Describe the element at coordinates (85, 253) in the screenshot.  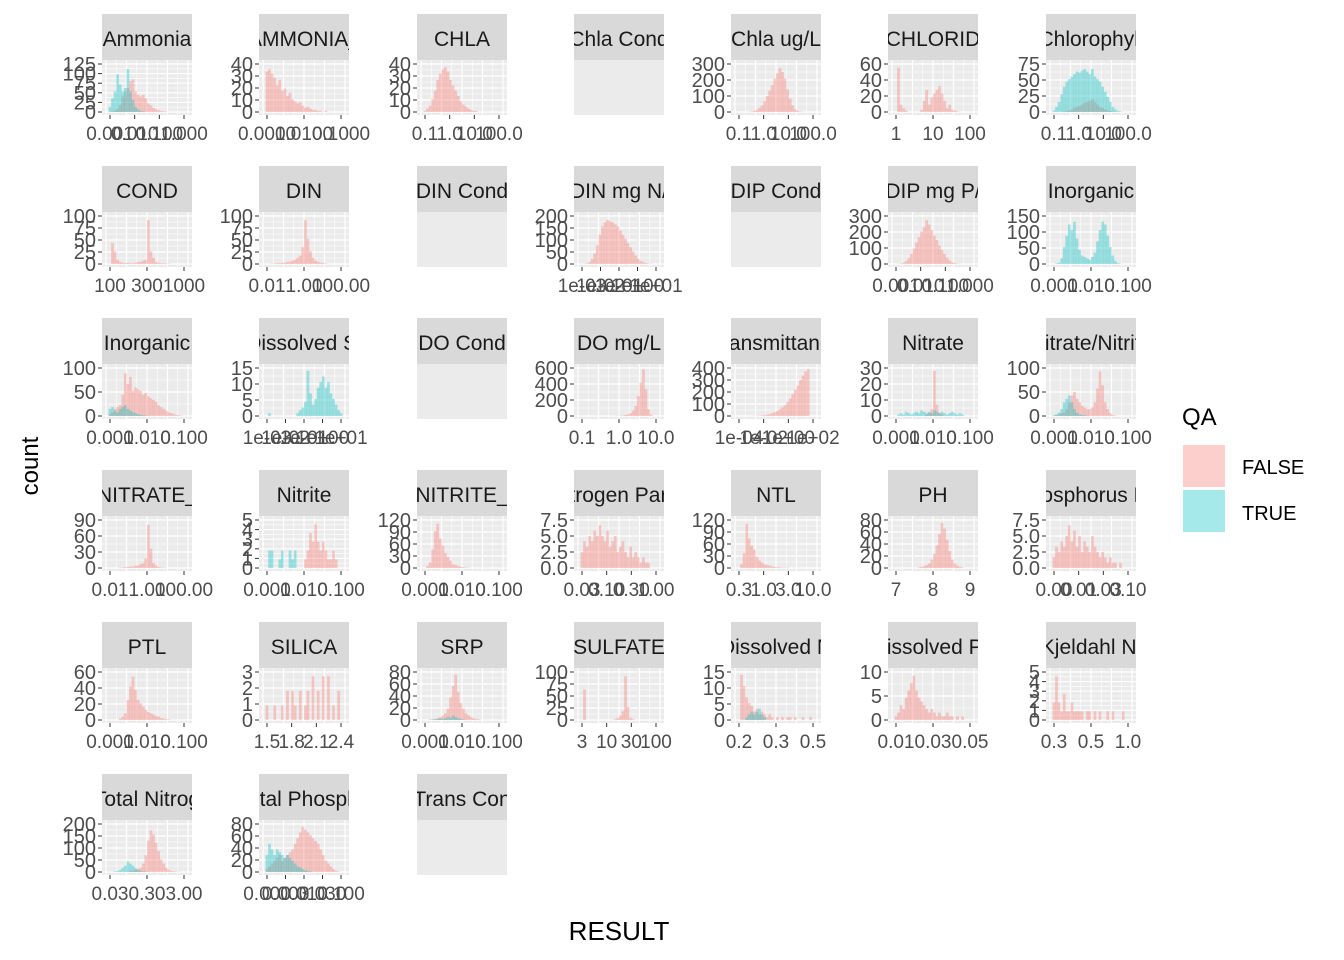
I see `y-tick-label: 25` at that location.